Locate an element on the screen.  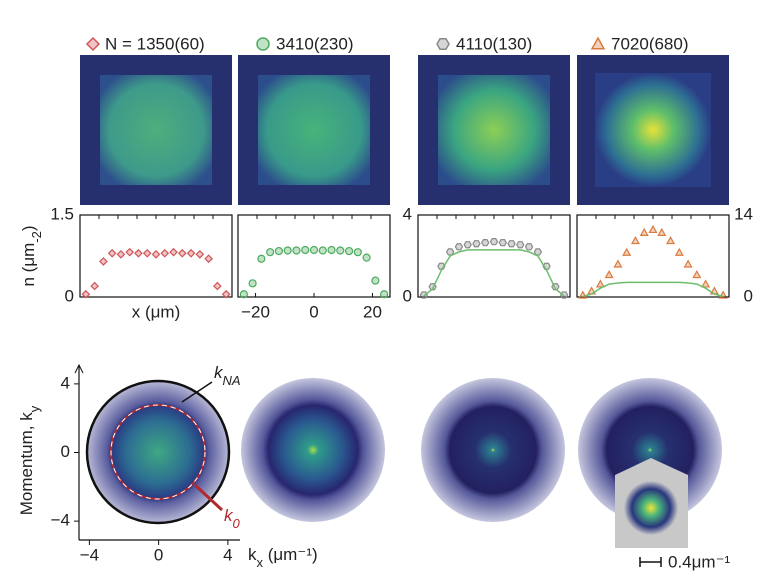
legend-label: 4110(130) is located at coordinates (494, 43).